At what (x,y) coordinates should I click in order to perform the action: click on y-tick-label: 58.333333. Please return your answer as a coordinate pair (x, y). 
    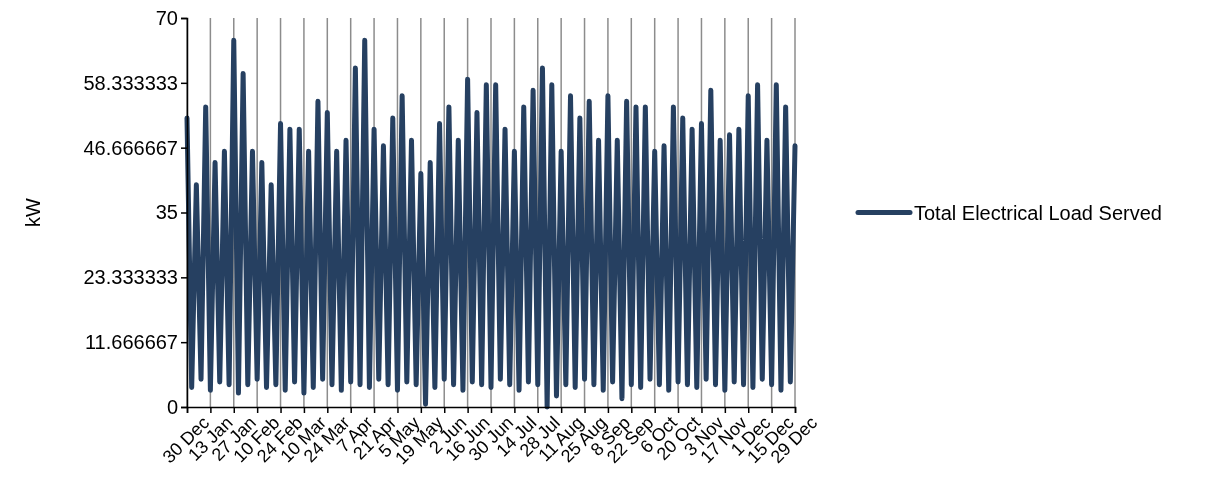
    Looking at the image, I should click on (130, 82).